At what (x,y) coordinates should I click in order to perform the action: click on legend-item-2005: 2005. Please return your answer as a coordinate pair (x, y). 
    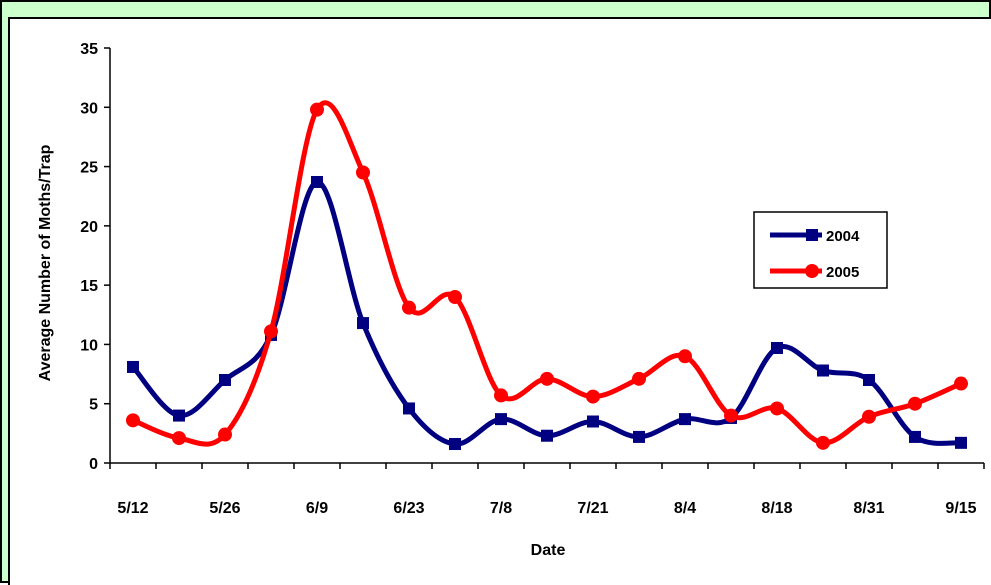
    Looking at the image, I should click on (814, 272).